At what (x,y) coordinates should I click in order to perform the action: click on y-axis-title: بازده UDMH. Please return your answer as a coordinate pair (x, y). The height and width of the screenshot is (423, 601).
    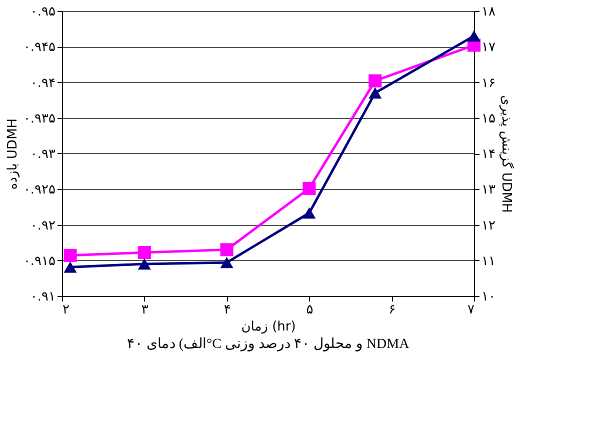
    Looking at the image, I should click on (12, 154).